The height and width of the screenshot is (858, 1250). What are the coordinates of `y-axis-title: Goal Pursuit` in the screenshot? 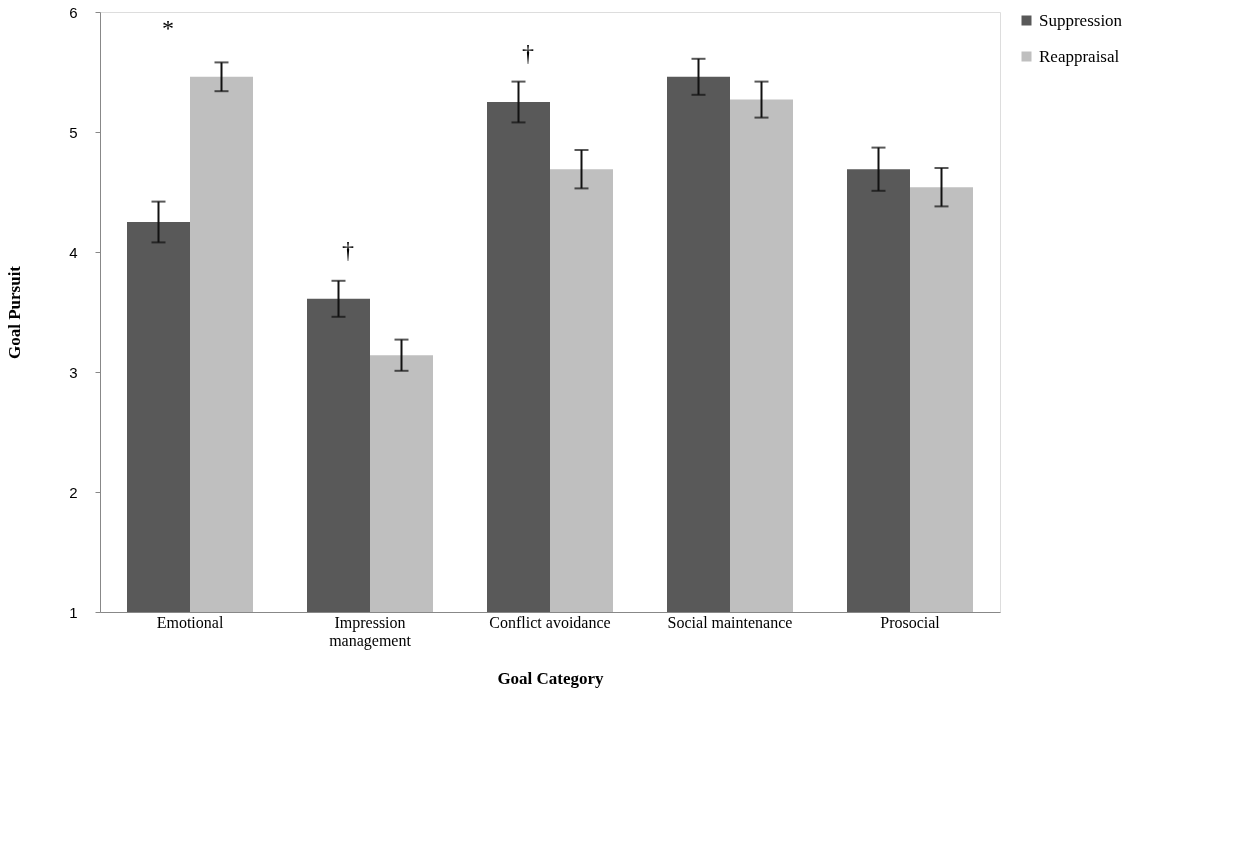 It's located at (15, 312).